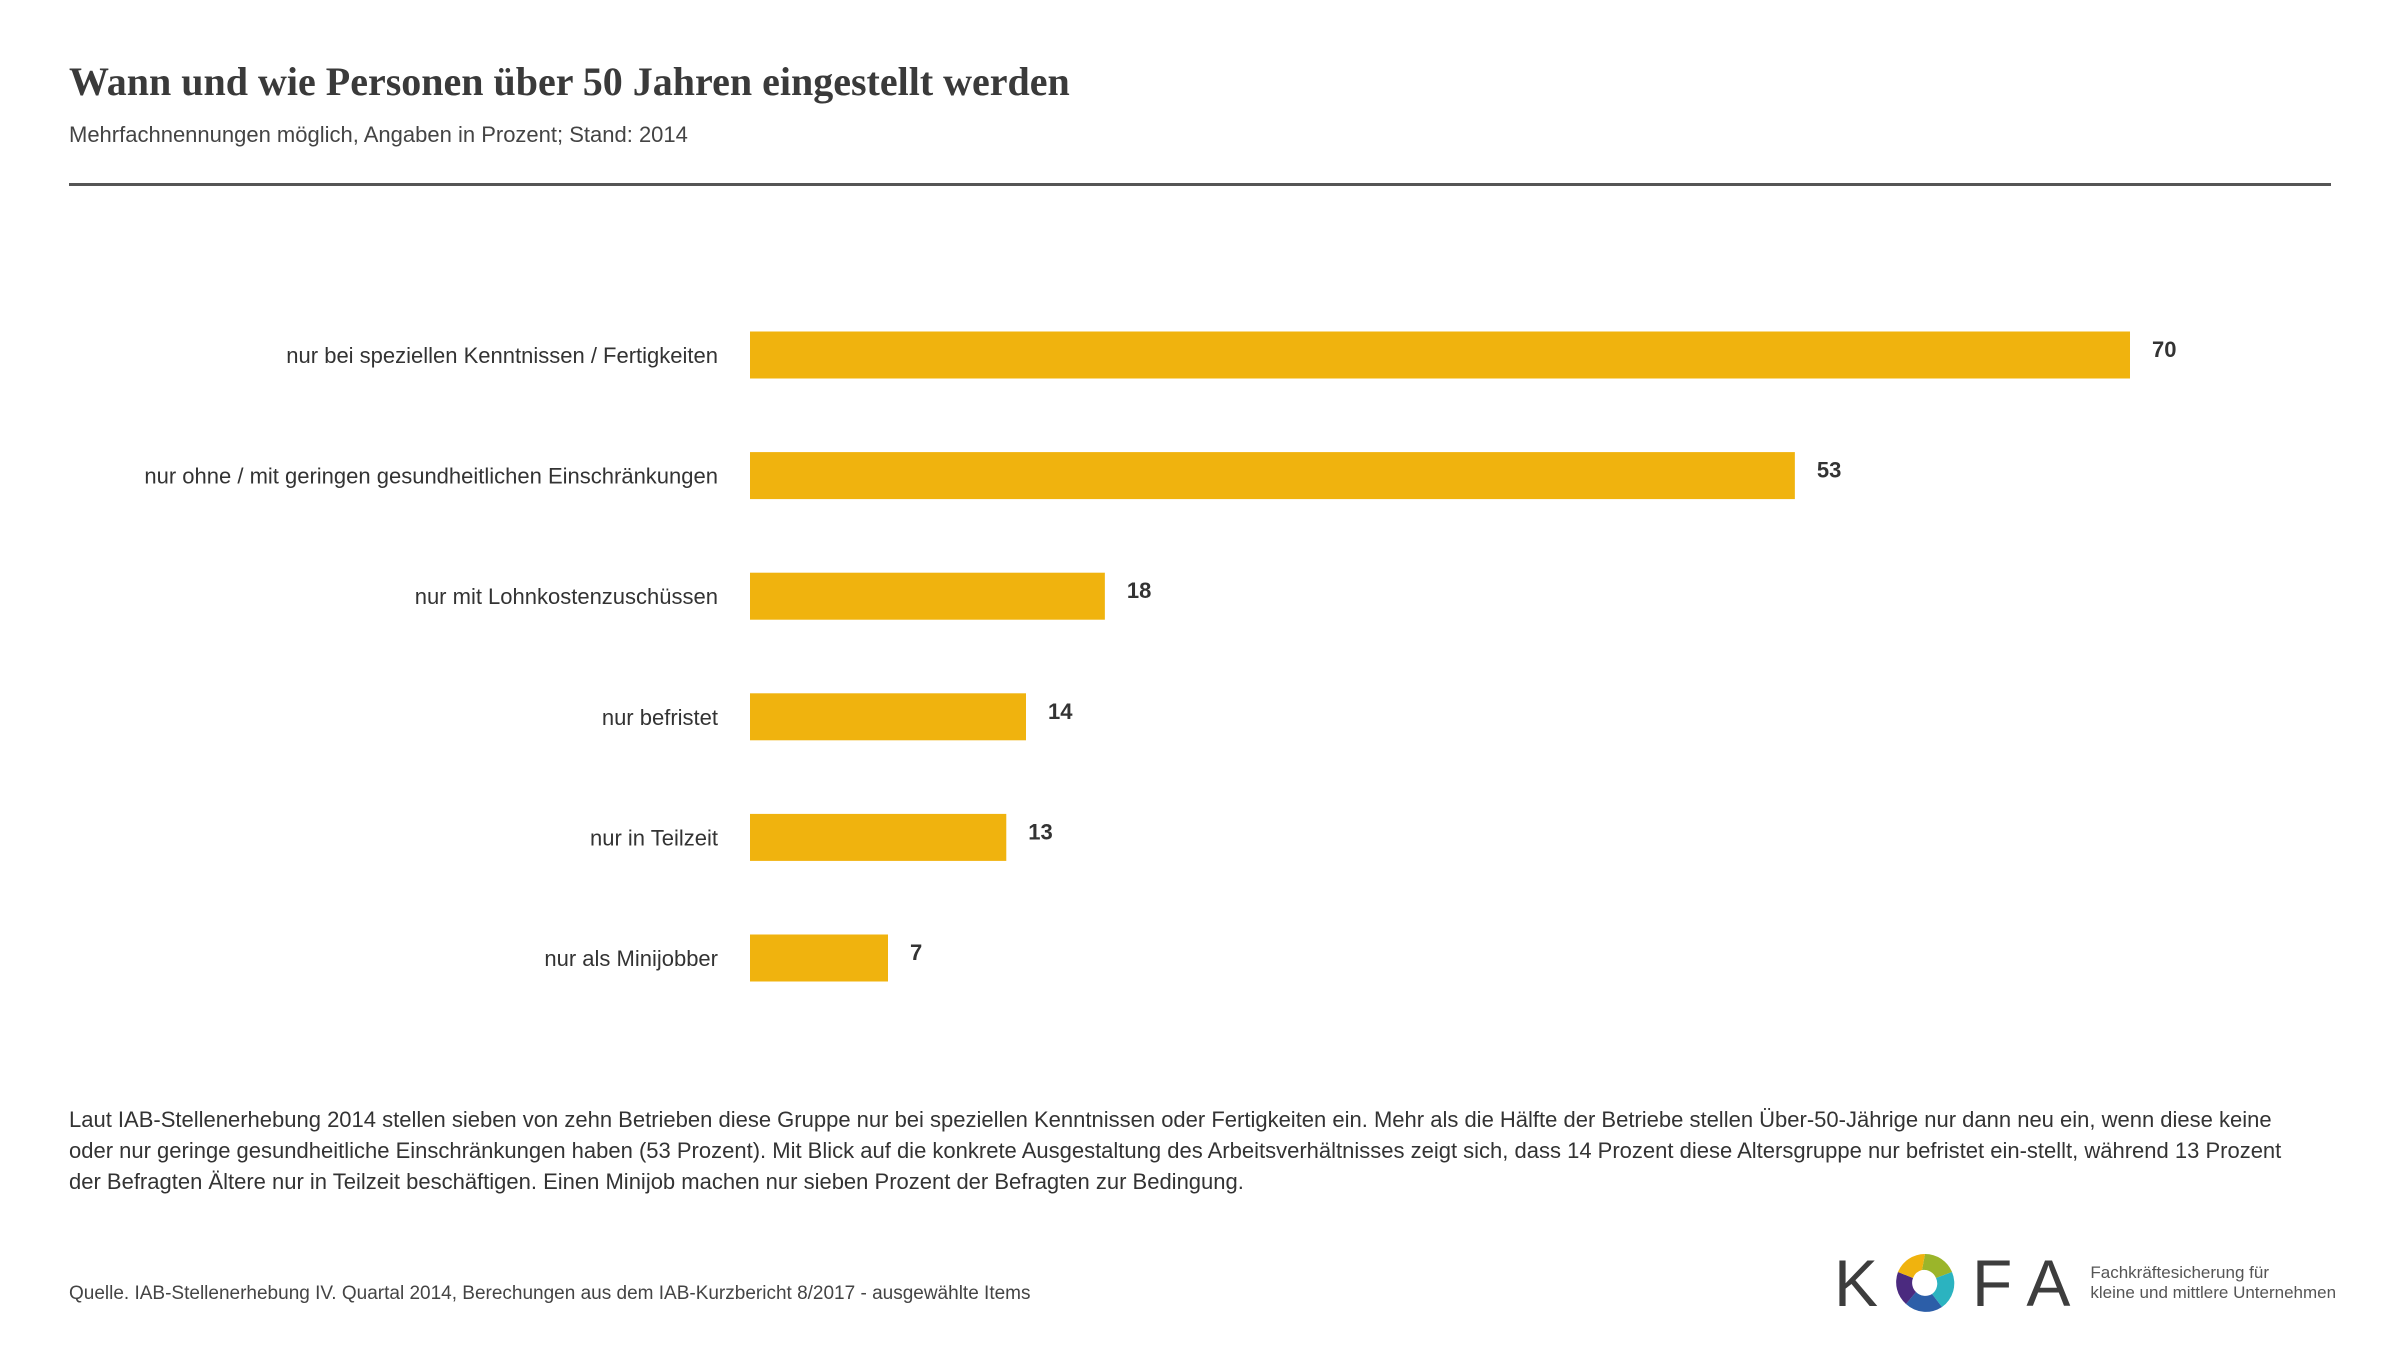  Describe the element at coordinates (1139, 590) in the screenshot. I see `value-label: 18` at that location.